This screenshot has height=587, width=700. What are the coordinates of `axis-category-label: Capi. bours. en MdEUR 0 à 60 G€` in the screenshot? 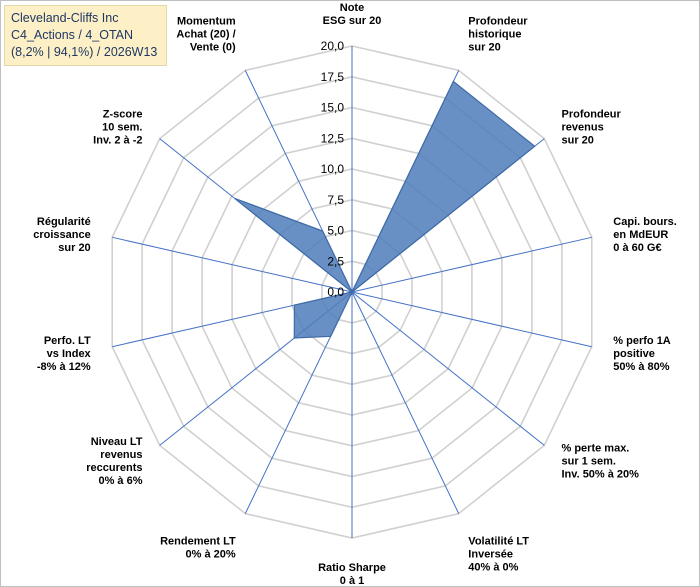 It's located at (645, 235).